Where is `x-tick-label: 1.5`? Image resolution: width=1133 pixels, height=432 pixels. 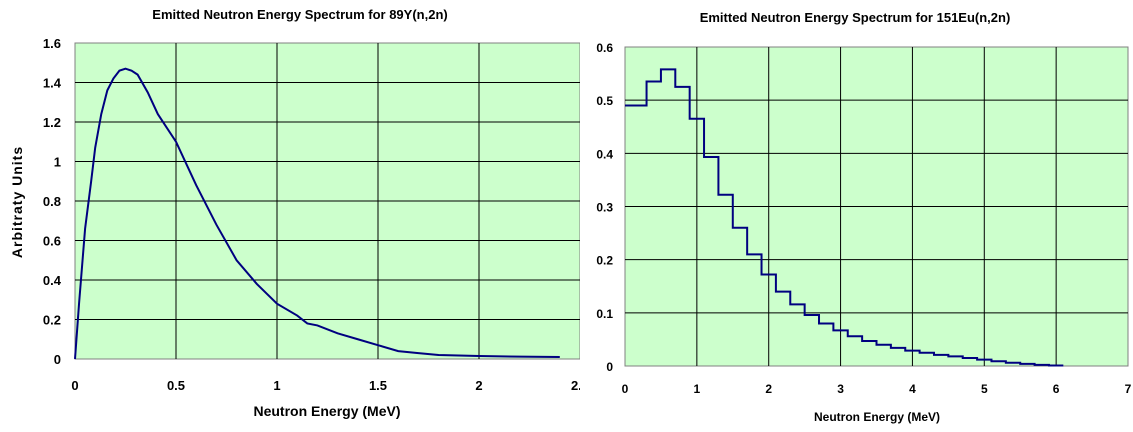 x-tick-label: 1.5 is located at coordinates (378, 385).